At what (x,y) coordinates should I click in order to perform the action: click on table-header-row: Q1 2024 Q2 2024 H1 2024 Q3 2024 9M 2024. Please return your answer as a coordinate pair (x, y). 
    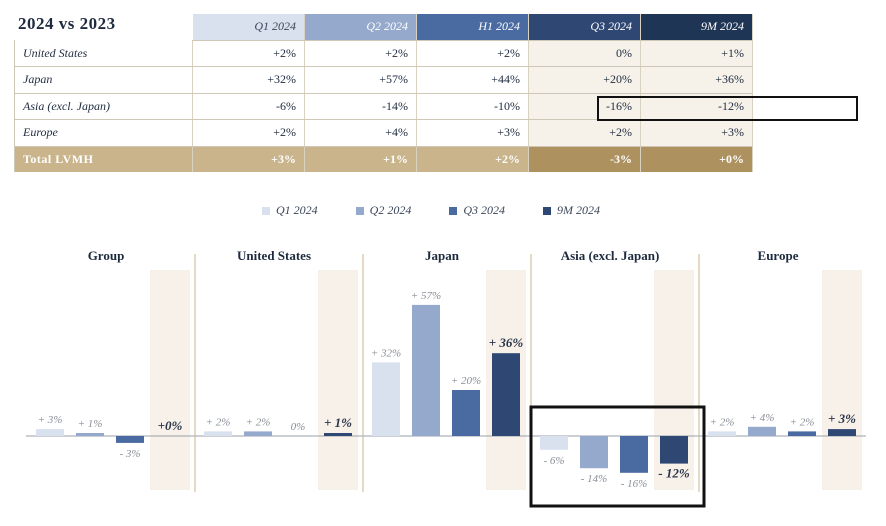
    Looking at the image, I should click on (384, 27).